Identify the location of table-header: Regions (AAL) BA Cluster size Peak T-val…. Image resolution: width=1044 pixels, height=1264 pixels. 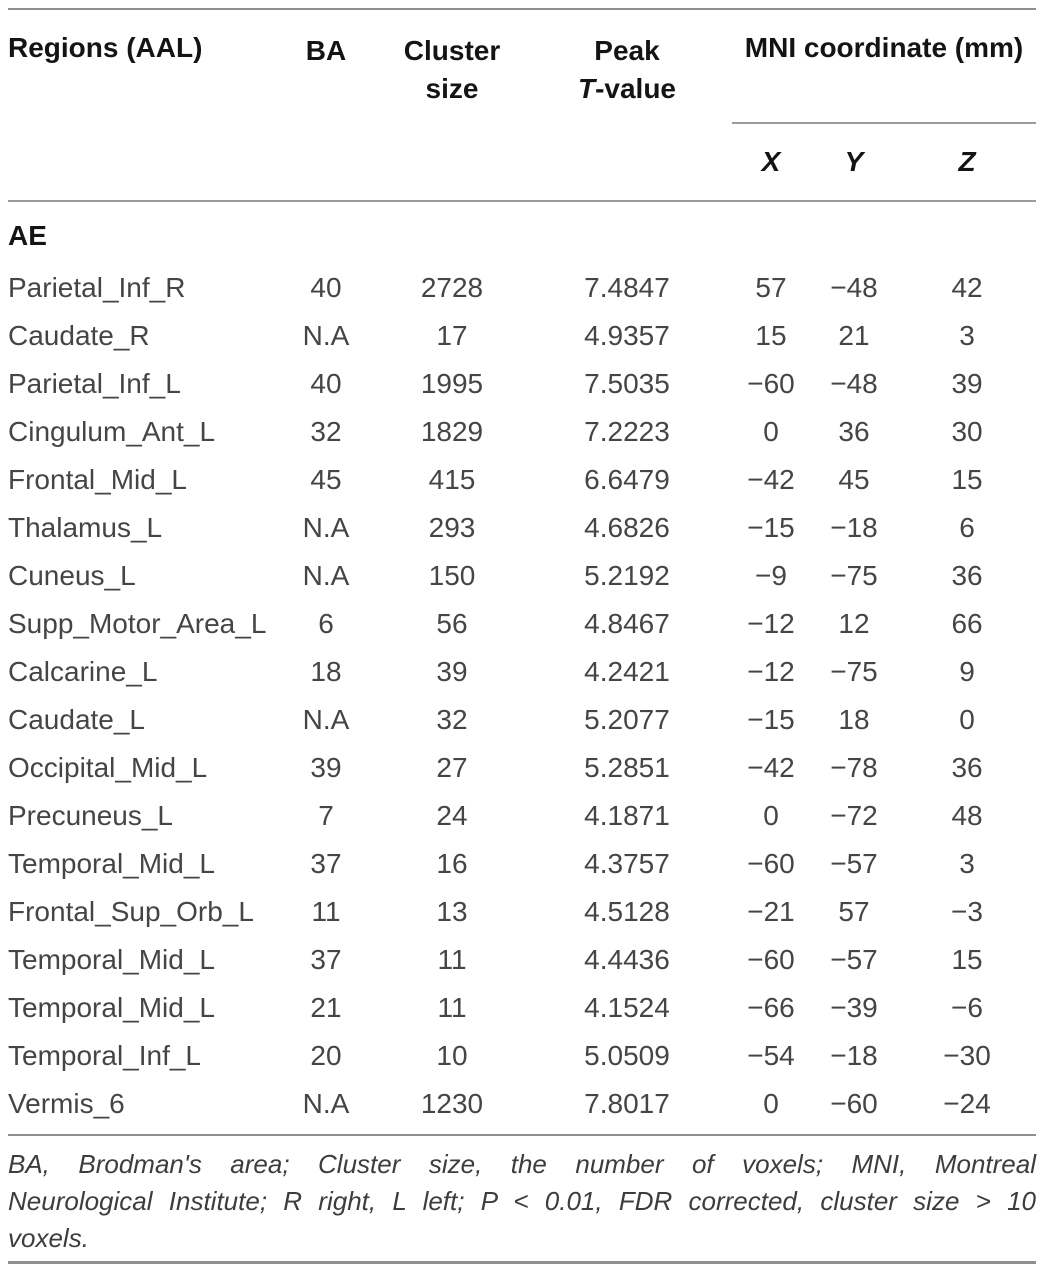
(522, 105).